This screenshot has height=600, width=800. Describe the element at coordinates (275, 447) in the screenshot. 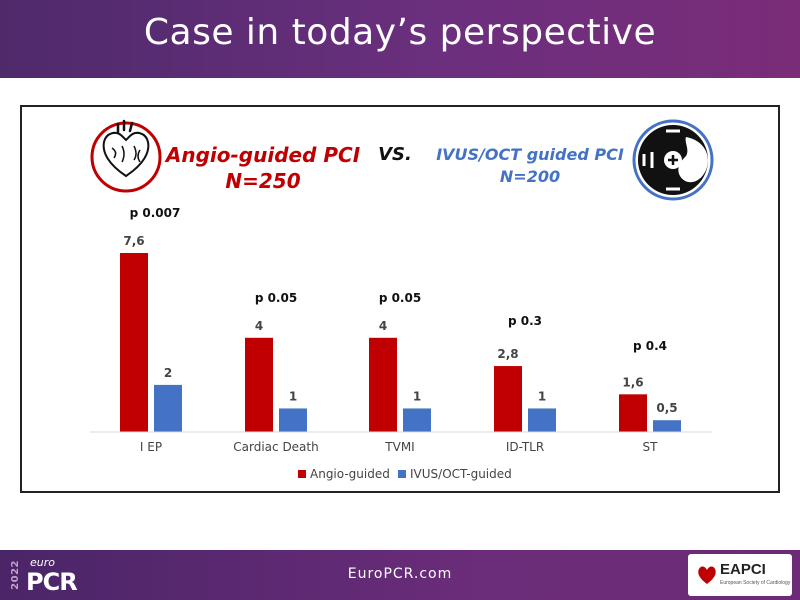

I see `category-label-1: Cardiac Death` at that location.